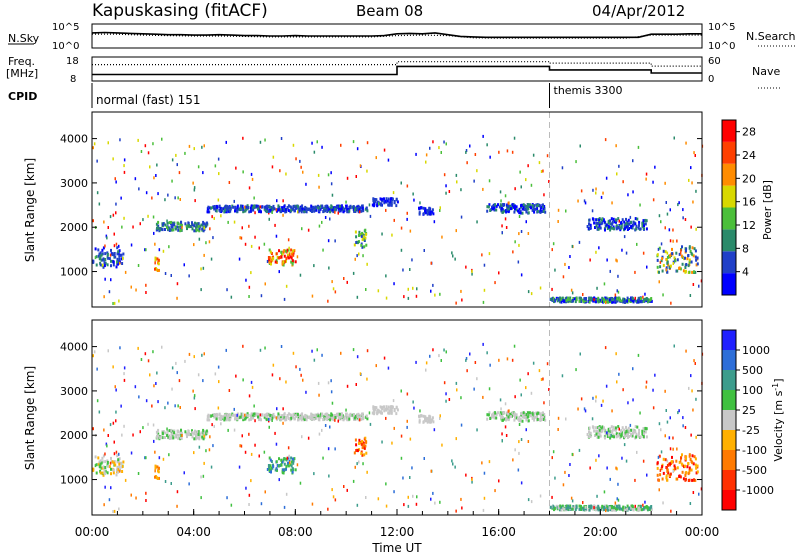 The image size is (800, 554). What do you see at coordinates (638, 11) in the screenshot?
I see `date-label: 04/Apr/2012` at bounding box center [638, 11].